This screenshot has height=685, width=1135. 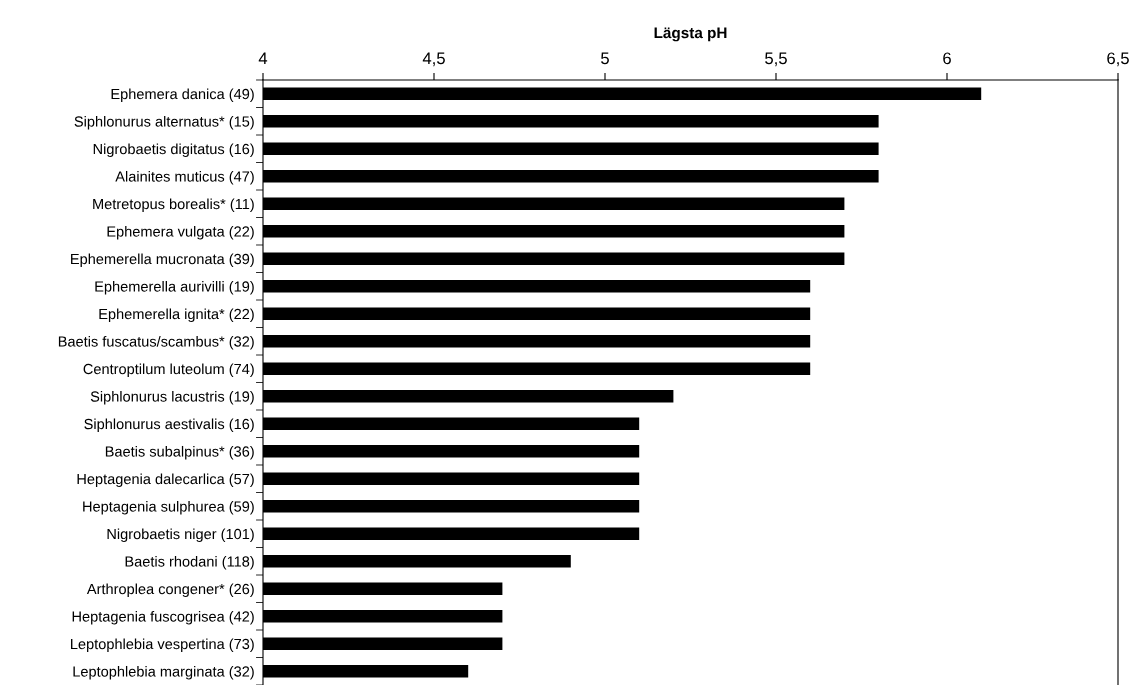 What do you see at coordinates (173, 205) in the screenshot?
I see `y-tick-label: Metretopus borealis* (11)` at bounding box center [173, 205].